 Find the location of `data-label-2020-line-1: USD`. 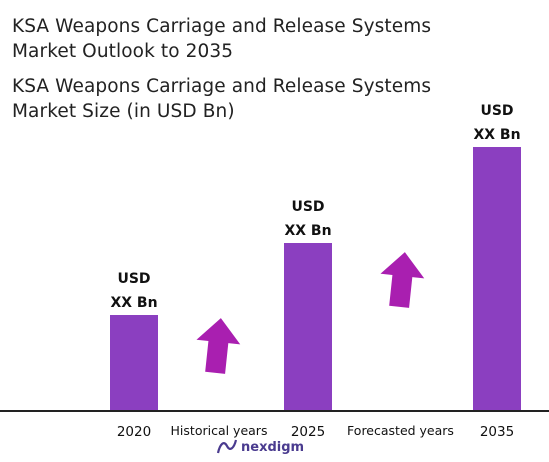

data-label-2020-line-1: USD is located at coordinates (133, 279).